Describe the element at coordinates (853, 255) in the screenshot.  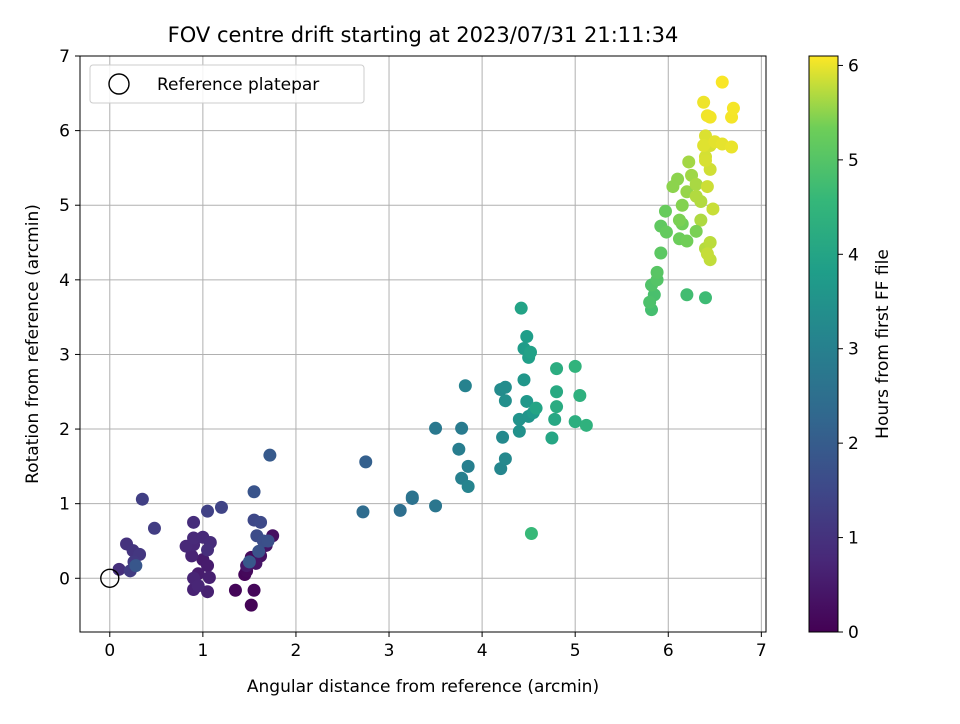
I see `colorbar-tick-label: 4` at that location.